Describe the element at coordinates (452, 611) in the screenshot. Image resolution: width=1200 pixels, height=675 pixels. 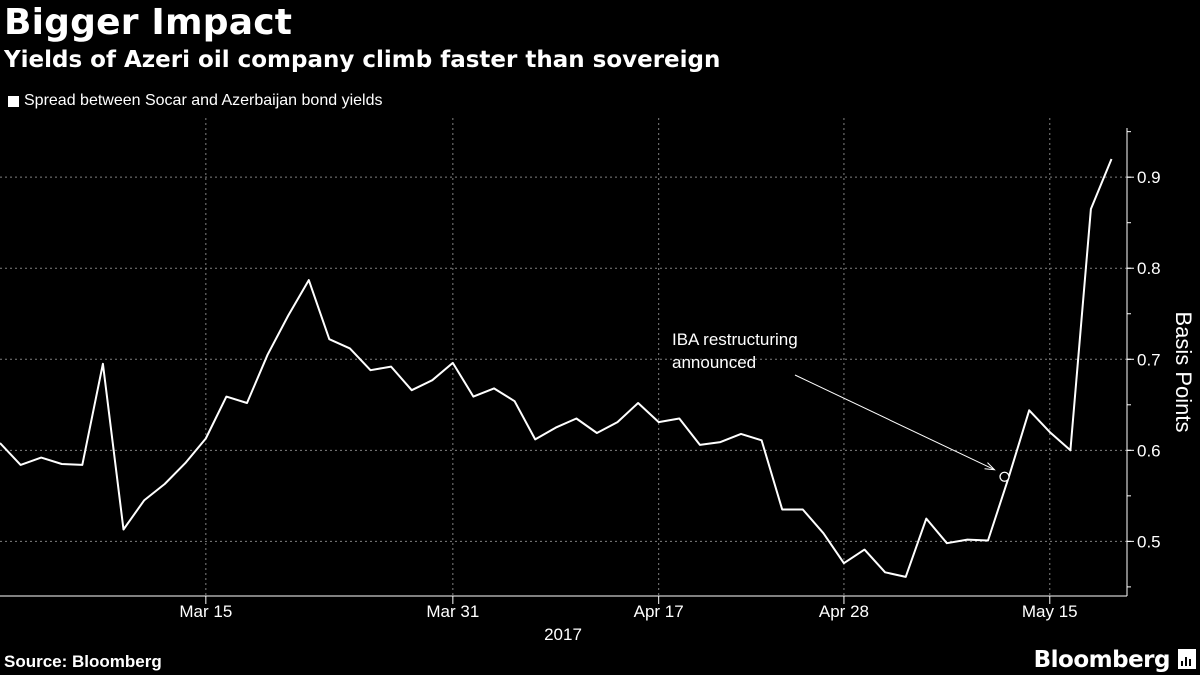
I see `x-tick-label: Mar 31` at that location.